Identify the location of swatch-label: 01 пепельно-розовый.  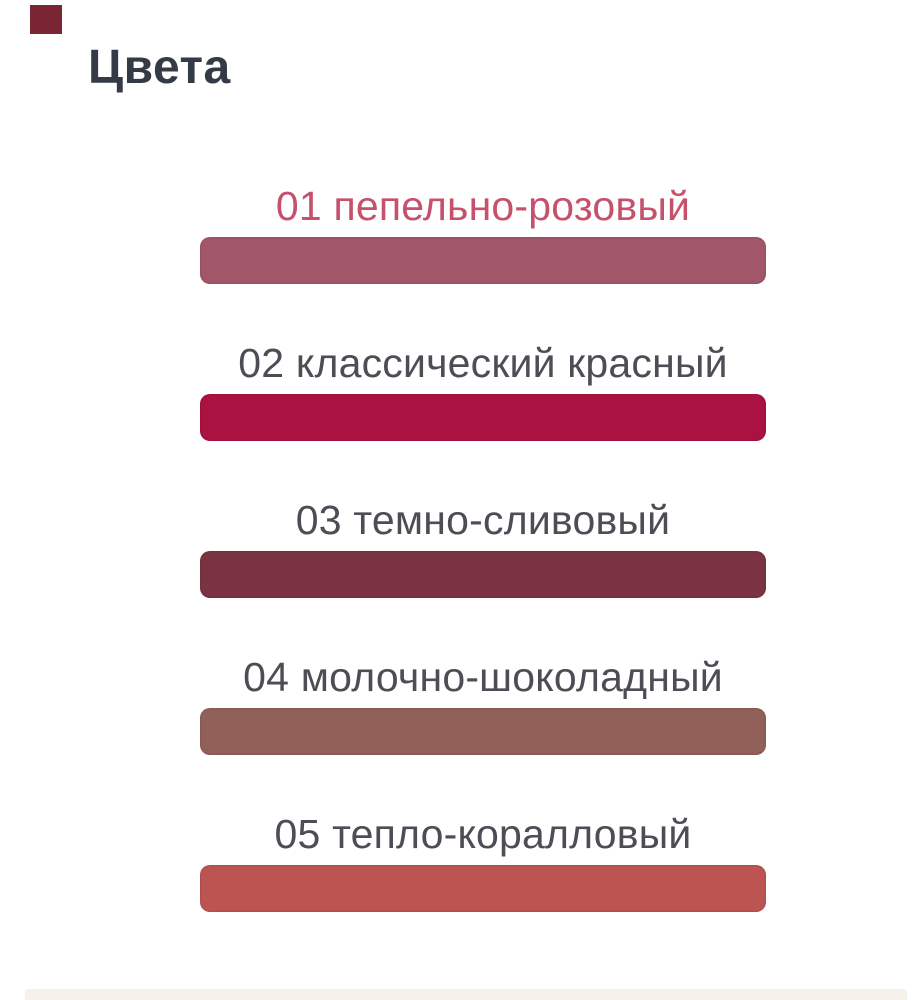
(483, 206).